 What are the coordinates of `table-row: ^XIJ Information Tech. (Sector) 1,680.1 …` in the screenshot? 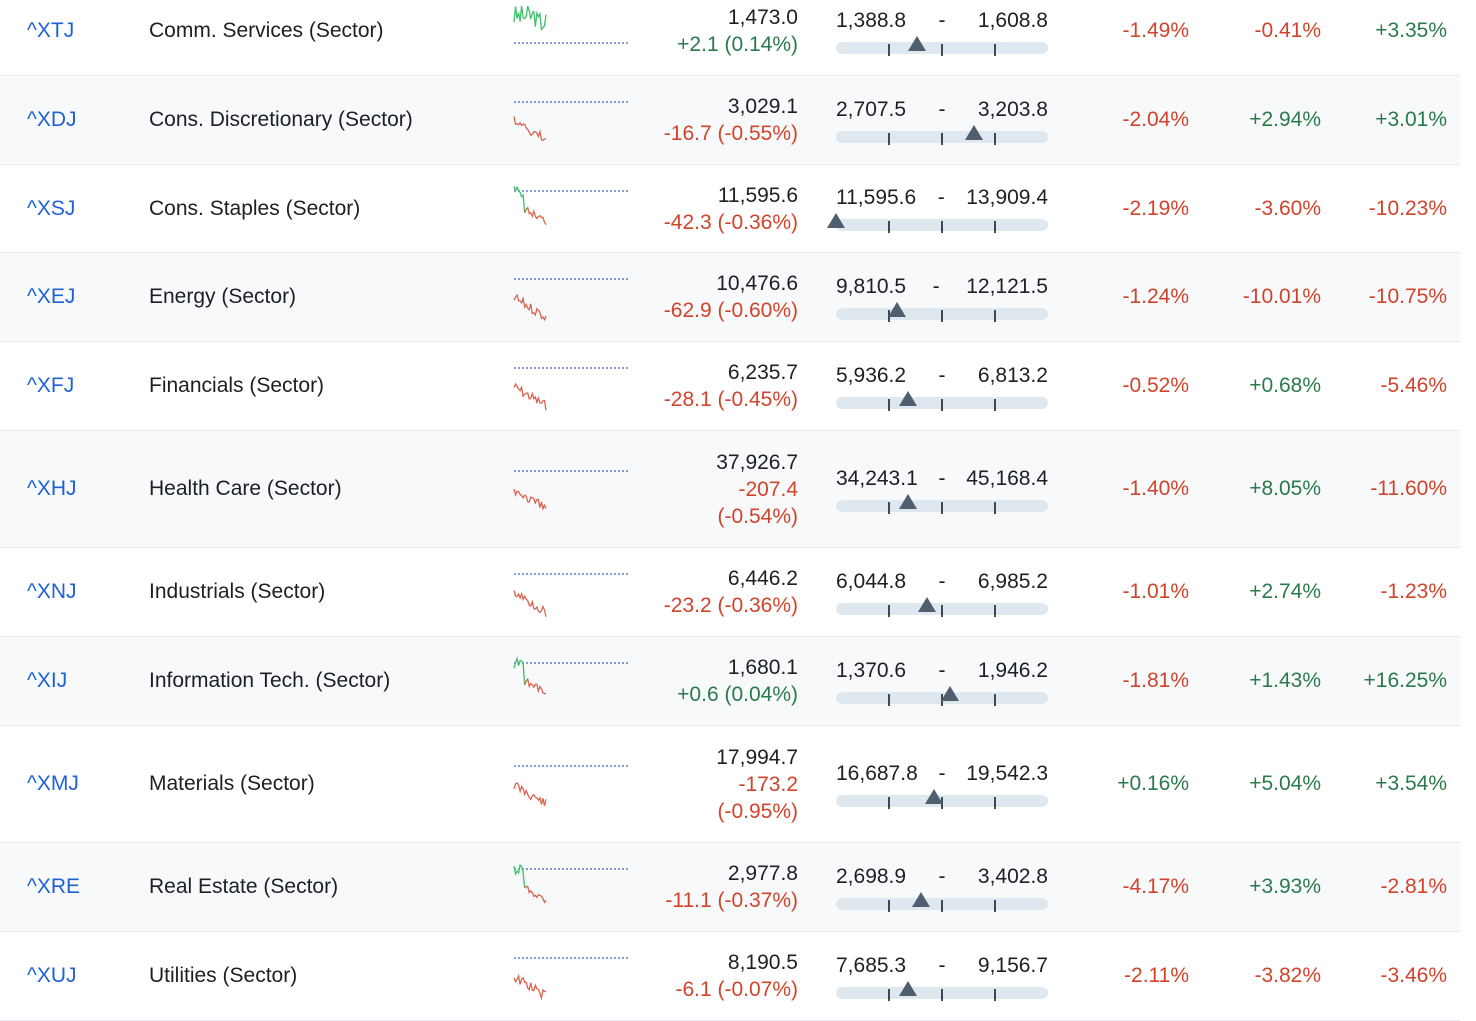 It's located at (730, 681).